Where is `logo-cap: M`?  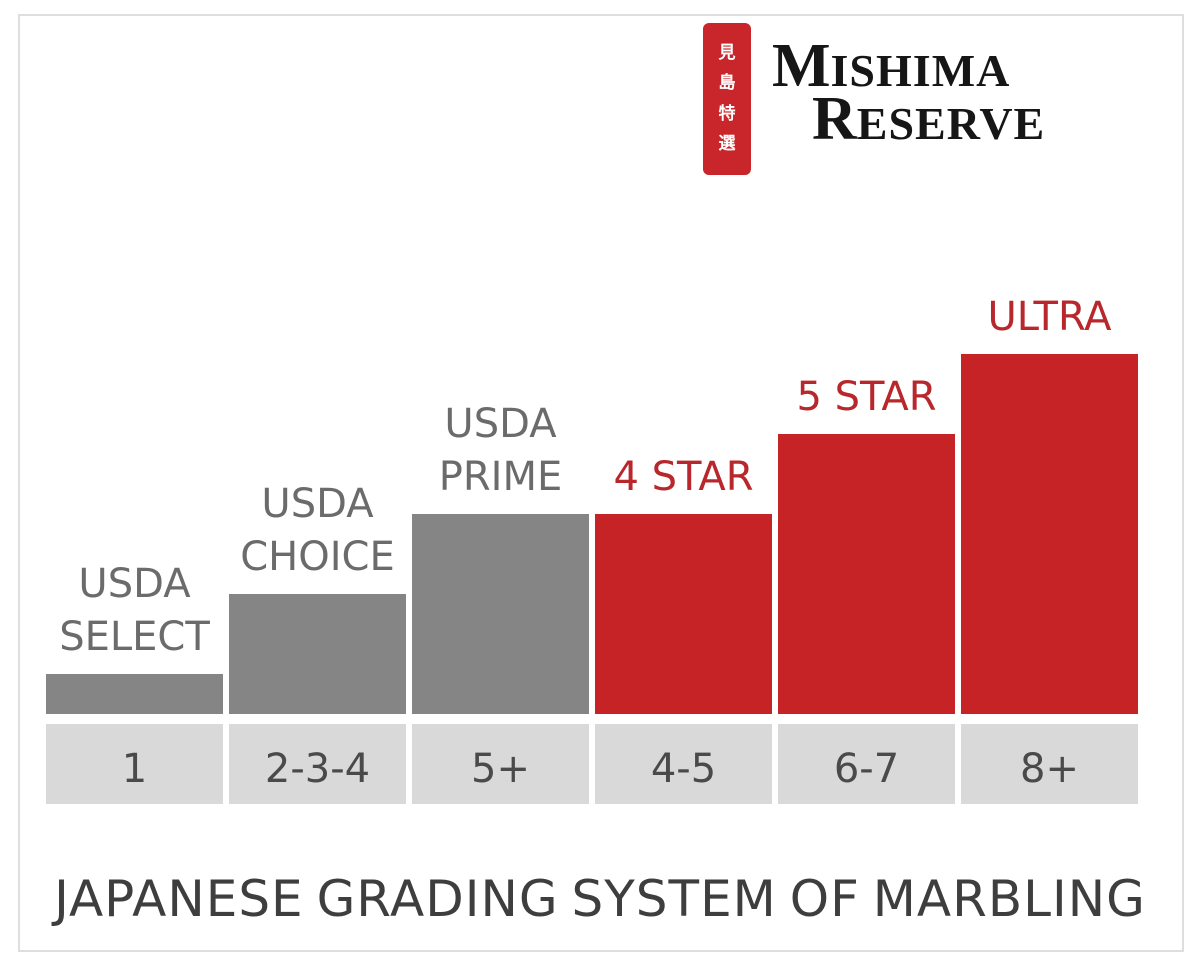
logo-cap: M is located at coordinates (801, 66).